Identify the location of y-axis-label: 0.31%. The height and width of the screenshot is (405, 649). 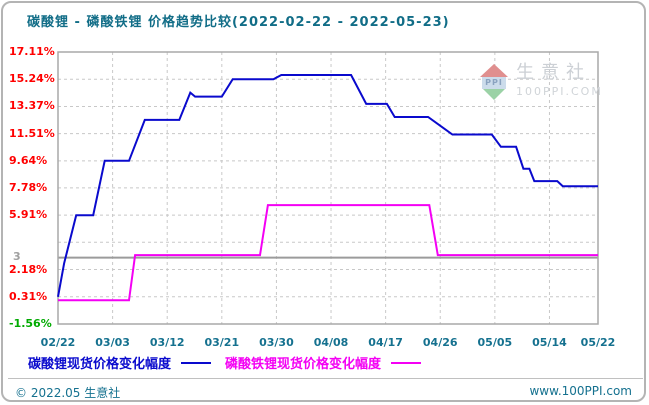
(28, 296).